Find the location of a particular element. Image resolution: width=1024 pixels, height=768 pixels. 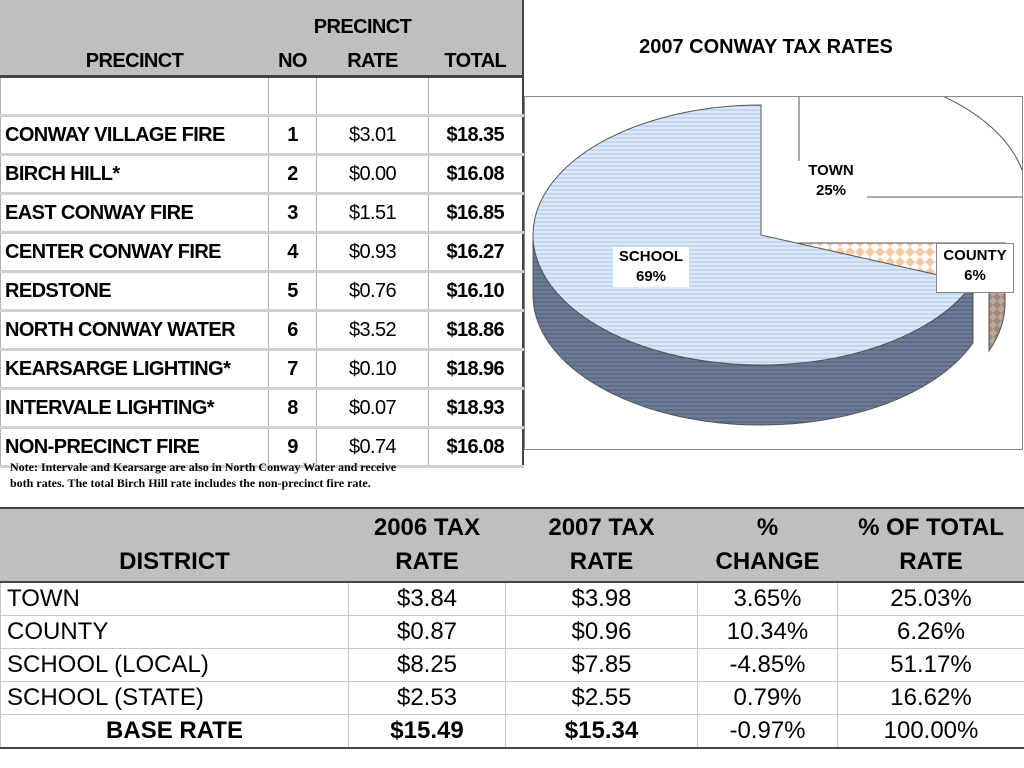

rate-2007: $0.96 is located at coordinates (601, 632).